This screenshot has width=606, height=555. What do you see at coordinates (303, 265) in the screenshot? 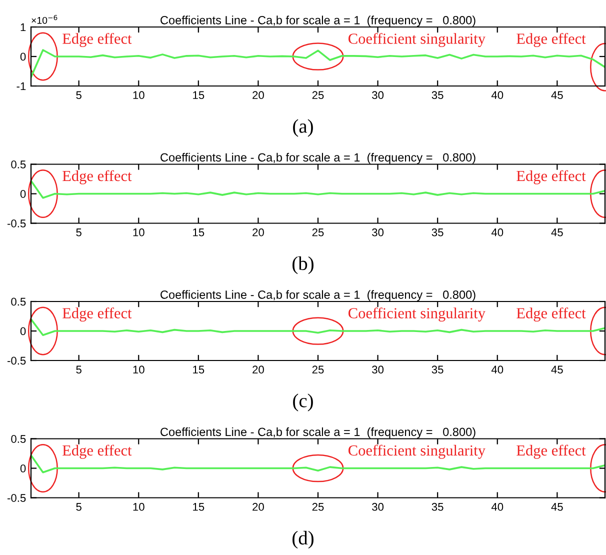
I see `text: (b)` at bounding box center [303, 265].